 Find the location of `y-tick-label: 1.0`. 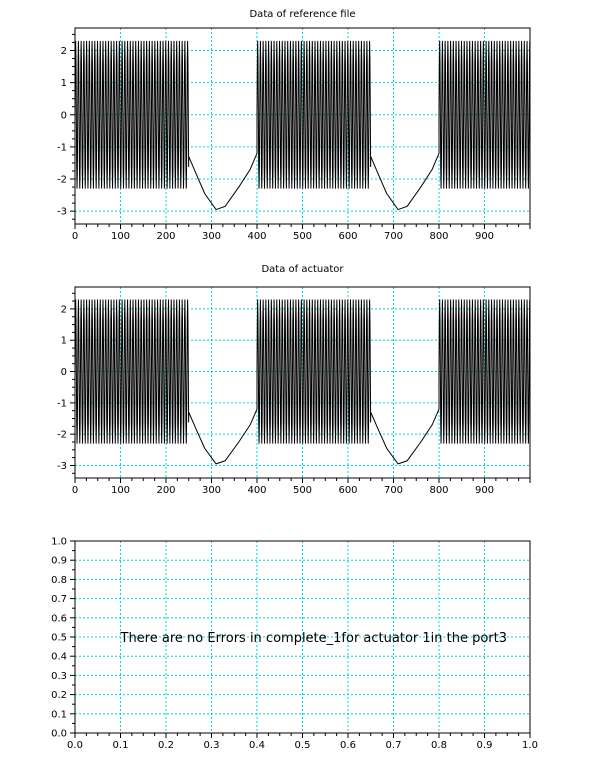

y-tick-label: 1.0 is located at coordinates (59, 542).